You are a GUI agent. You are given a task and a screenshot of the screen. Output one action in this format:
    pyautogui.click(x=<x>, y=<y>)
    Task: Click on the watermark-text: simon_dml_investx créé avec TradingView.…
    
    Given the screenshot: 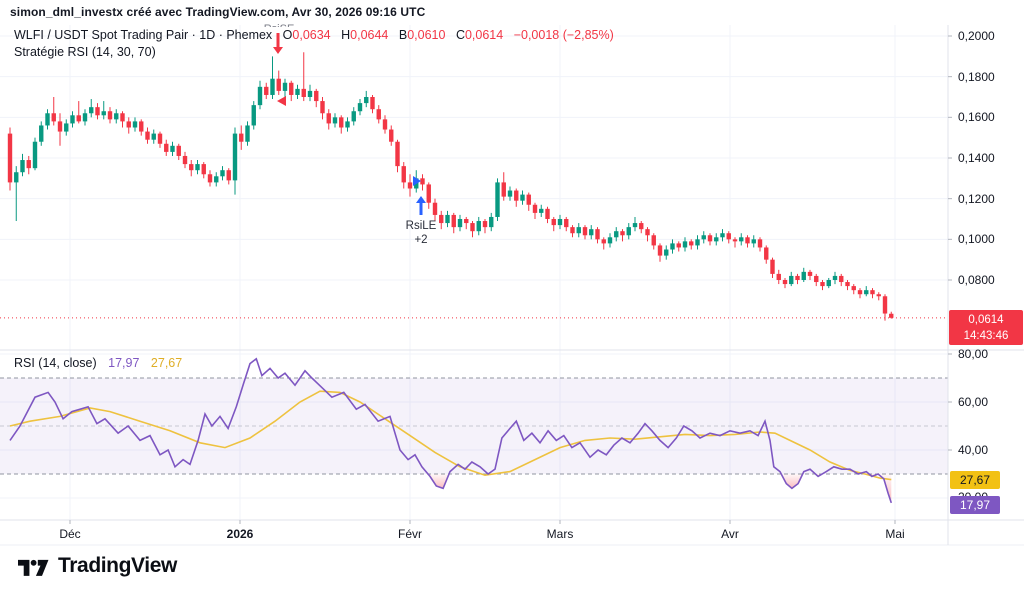 What is the action you would take?
    pyautogui.click(x=218, y=12)
    